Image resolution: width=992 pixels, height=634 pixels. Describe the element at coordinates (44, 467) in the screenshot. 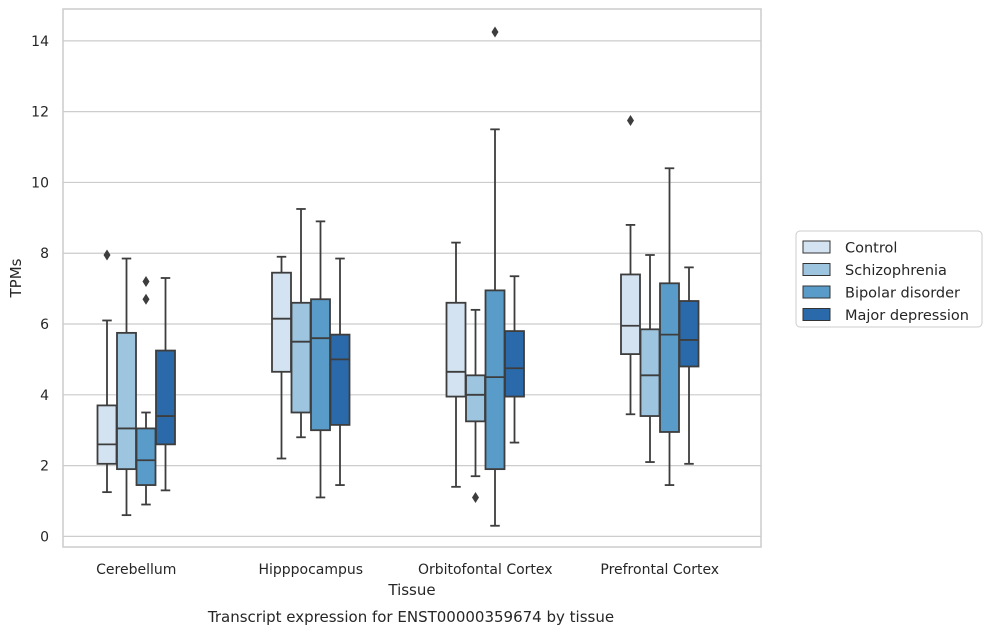

I see `y-tick-label: 2` at that location.